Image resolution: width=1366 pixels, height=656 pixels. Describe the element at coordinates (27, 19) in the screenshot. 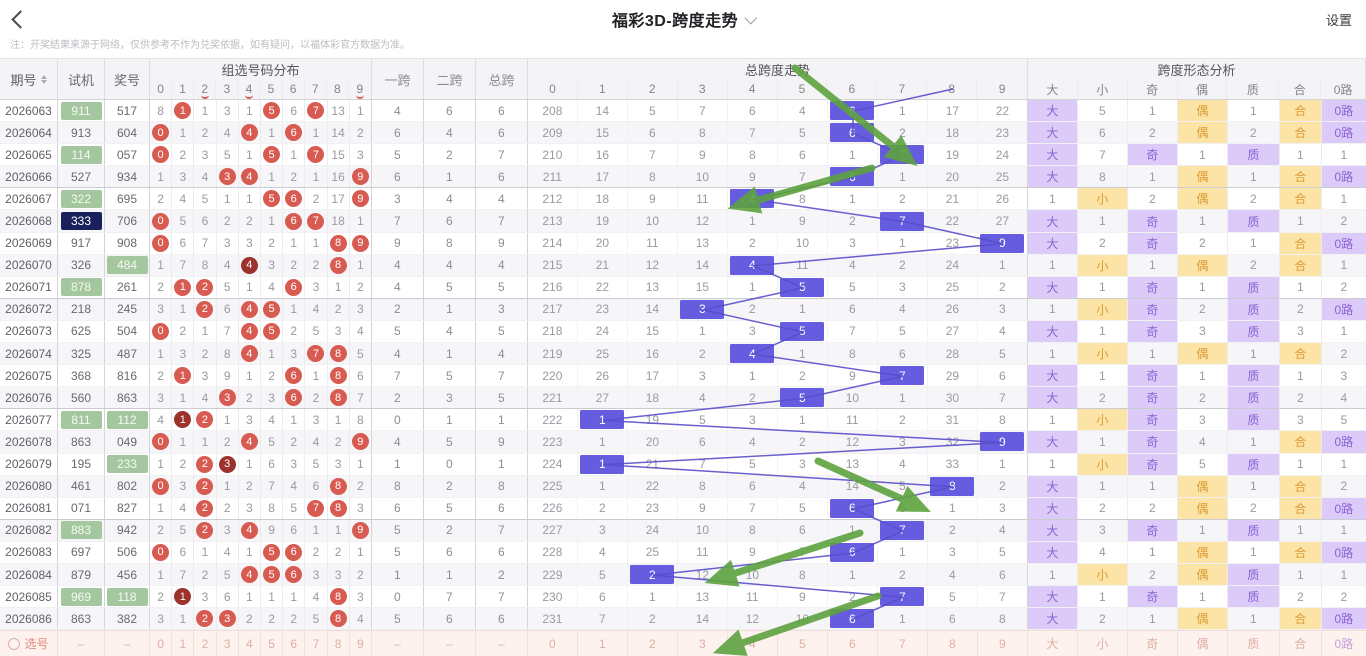

I see `back-button` at that location.